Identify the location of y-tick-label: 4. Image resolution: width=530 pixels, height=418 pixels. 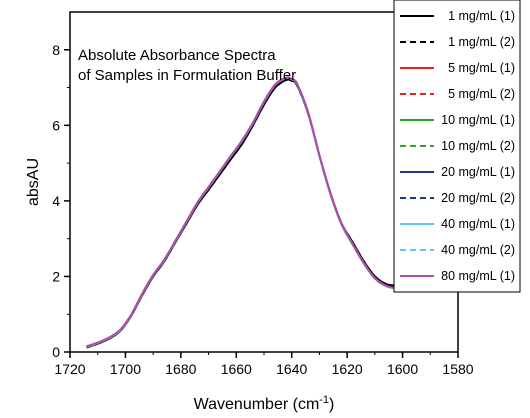
(56, 201).